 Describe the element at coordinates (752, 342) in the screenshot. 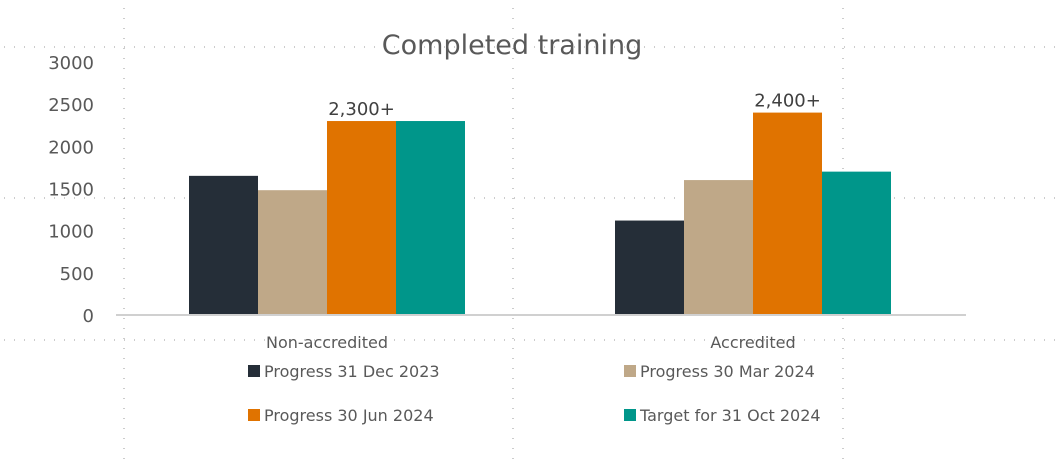

I see `x-category-label: Accredited` at that location.